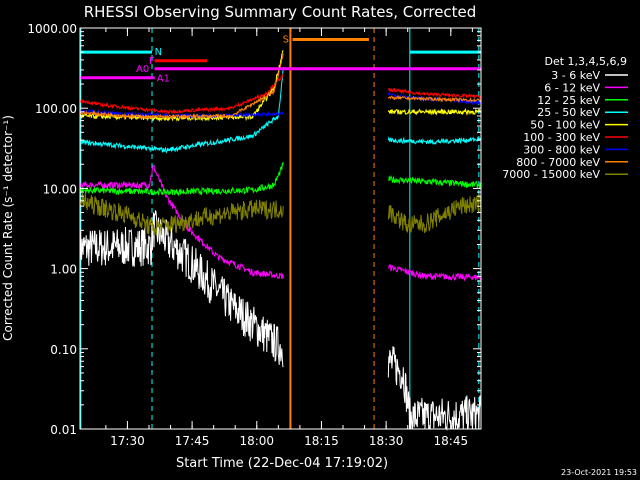  I want to click on legend-header: Det 1,3,4,5,6,9, so click(585, 61).